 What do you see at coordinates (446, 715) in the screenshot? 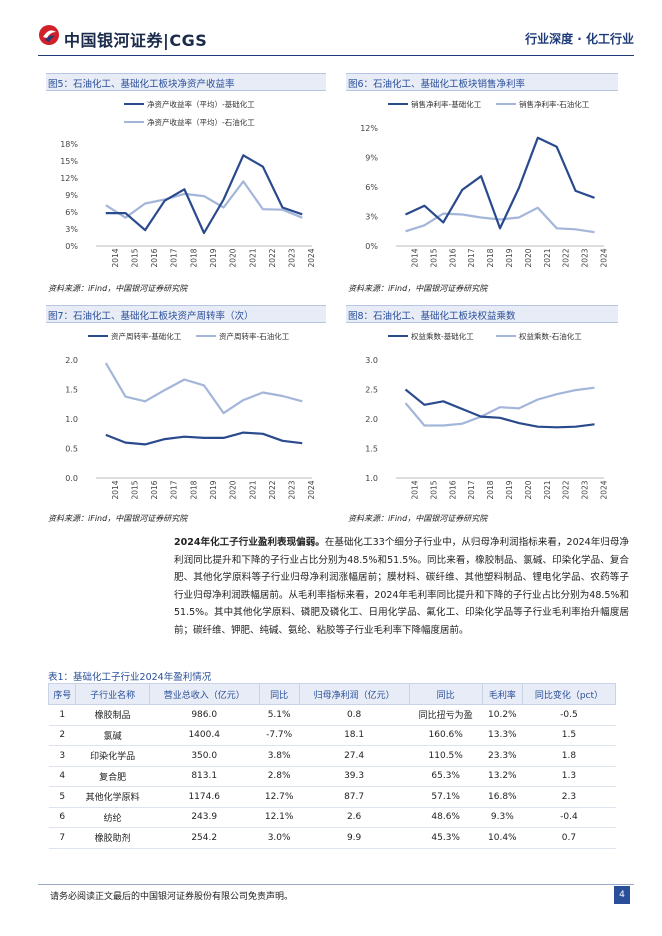
I see `table-cell: 同比扭亏为盈` at bounding box center [446, 715].